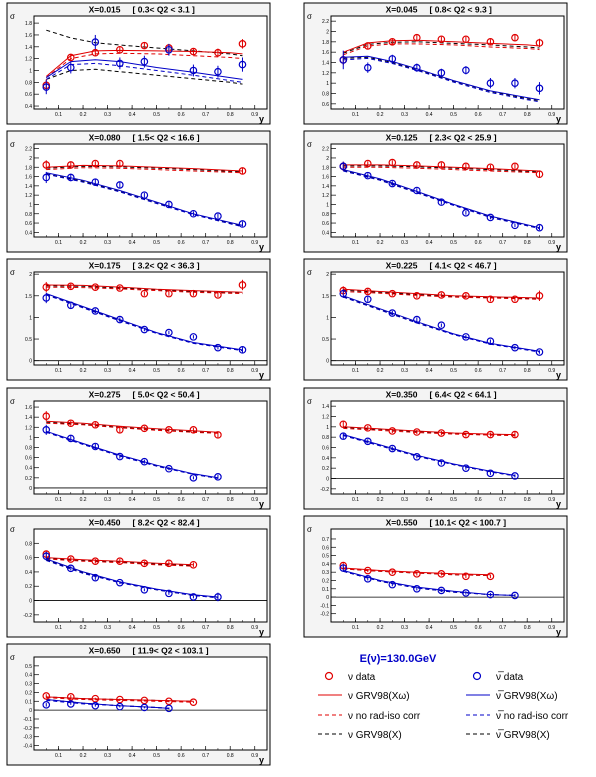 The height and width of the screenshot is (777, 596). Describe the element at coordinates (261, 119) in the screenshot. I see `x-axis-label: y` at that location.